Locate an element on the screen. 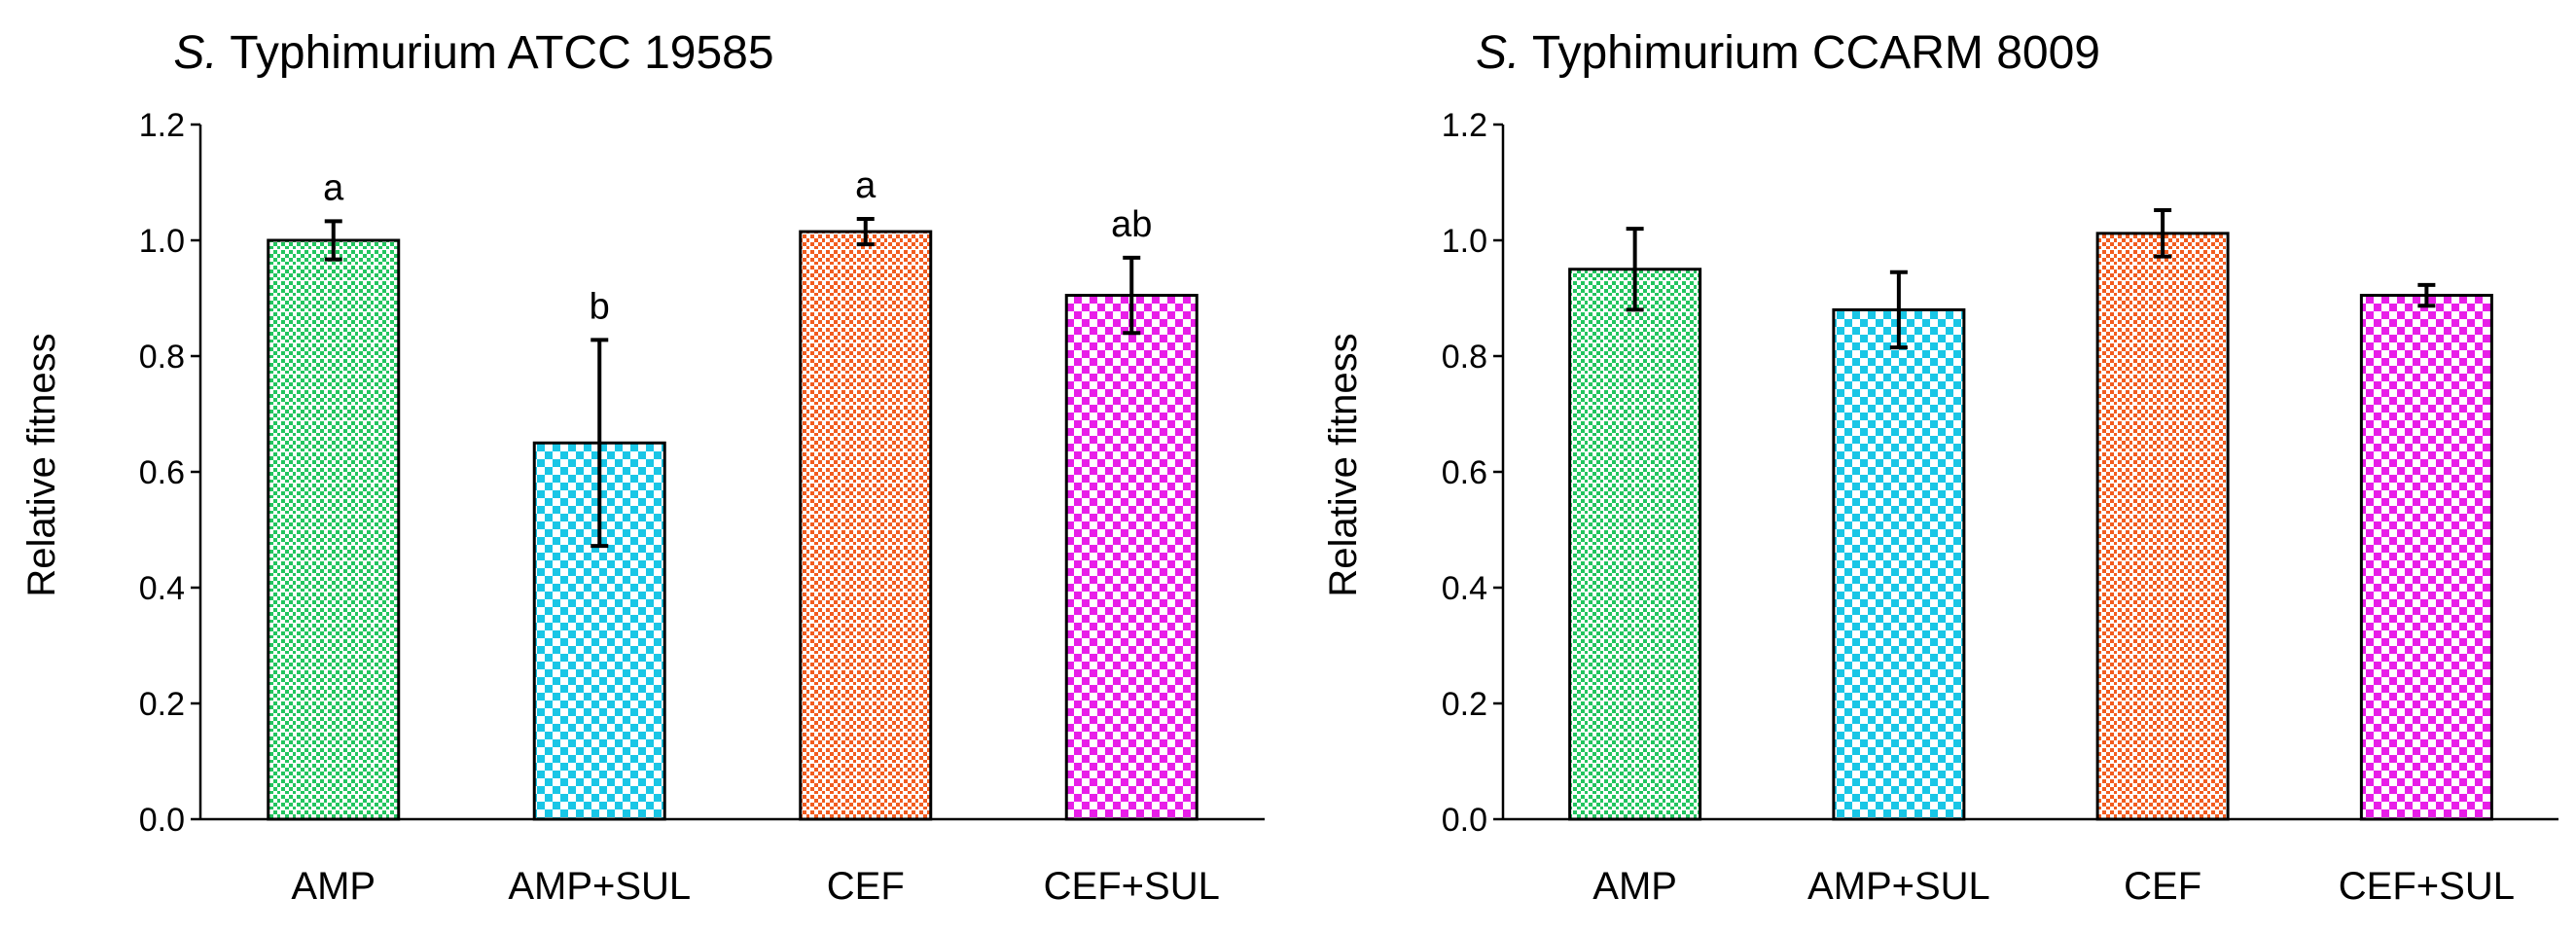 The width and height of the screenshot is (2576, 934). chart-title: S. Typhimurium ATCC 19585 is located at coordinates (473, 53).